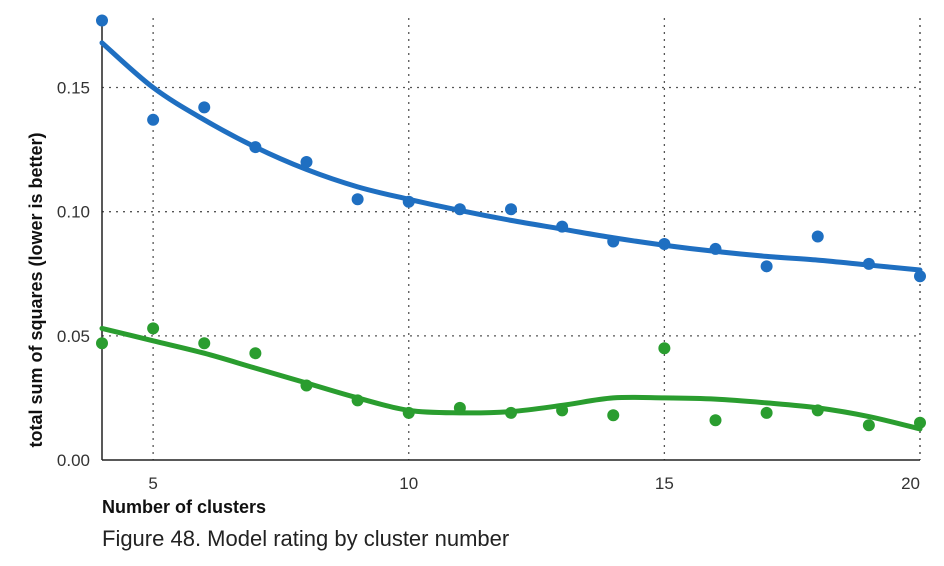 This screenshot has width=944, height=566. What do you see at coordinates (664, 483) in the screenshot?
I see `x-tick-label: 15` at bounding box center [664, 483].